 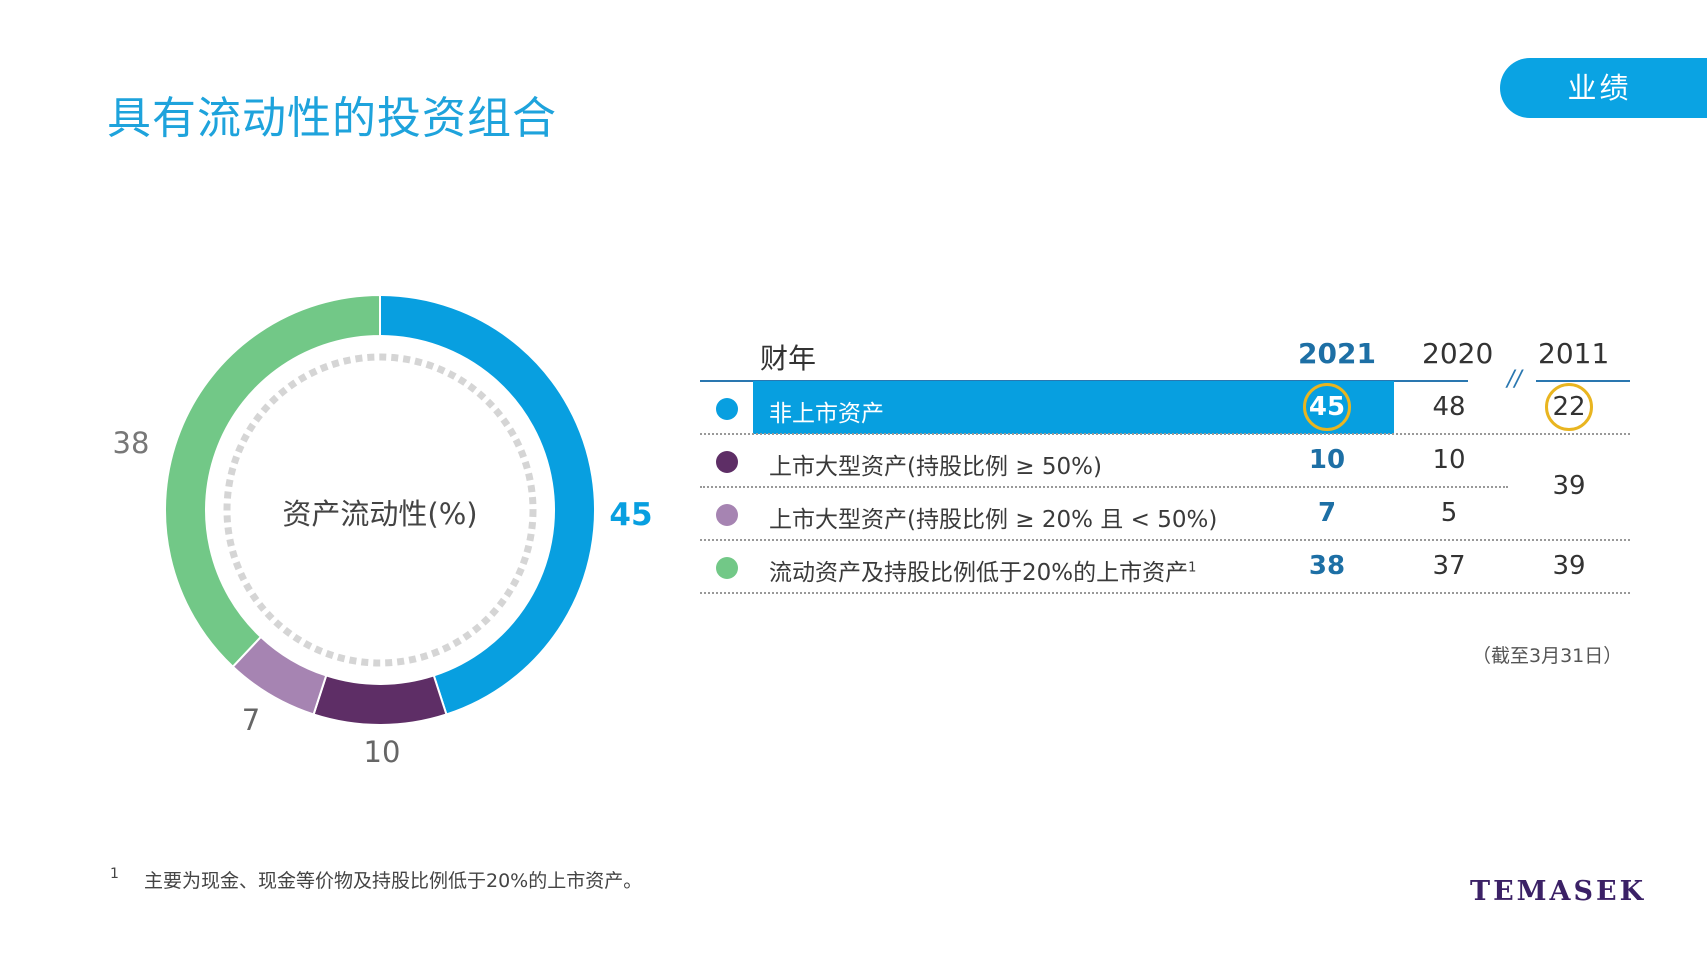 I want to click on highlight-row-bar, so click(x=1073, y=407).